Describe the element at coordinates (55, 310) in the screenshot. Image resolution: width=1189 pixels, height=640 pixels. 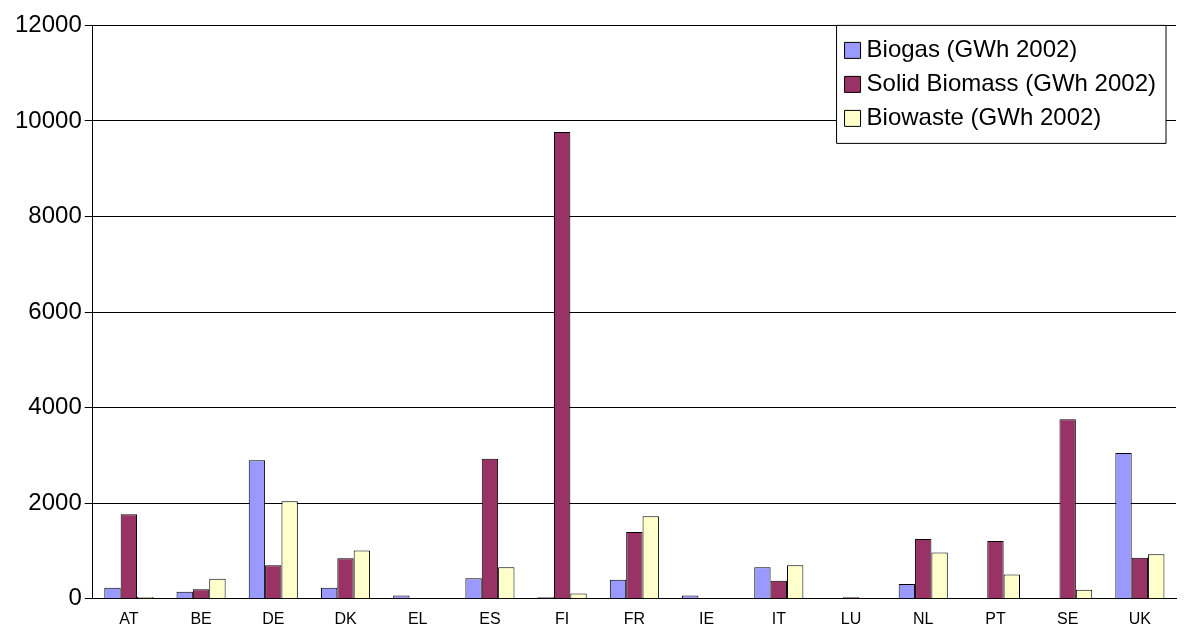
I see `y-tick-label: 6000` at that location.